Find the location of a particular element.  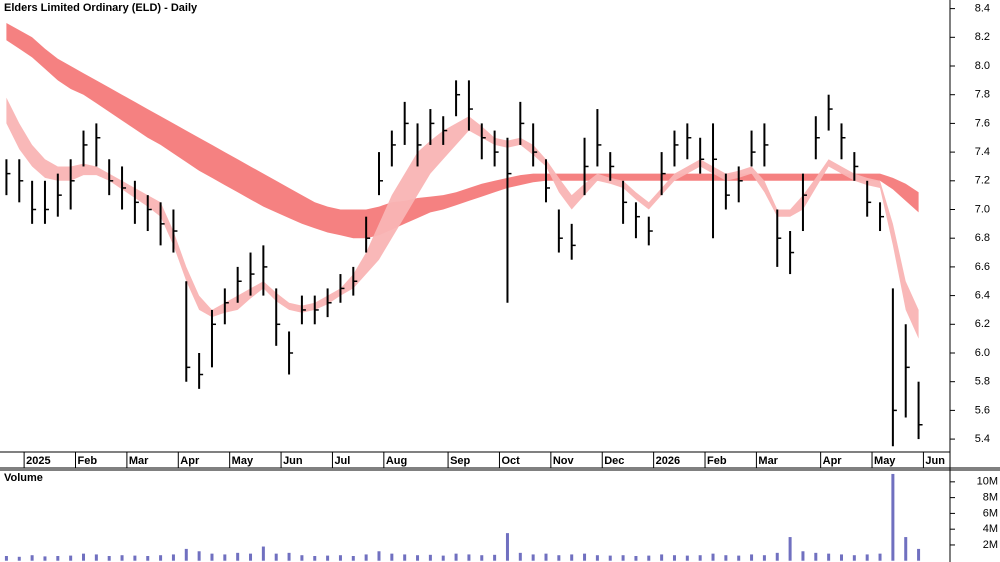

y-tick-label: 6M is located at coordinates (990, 513).